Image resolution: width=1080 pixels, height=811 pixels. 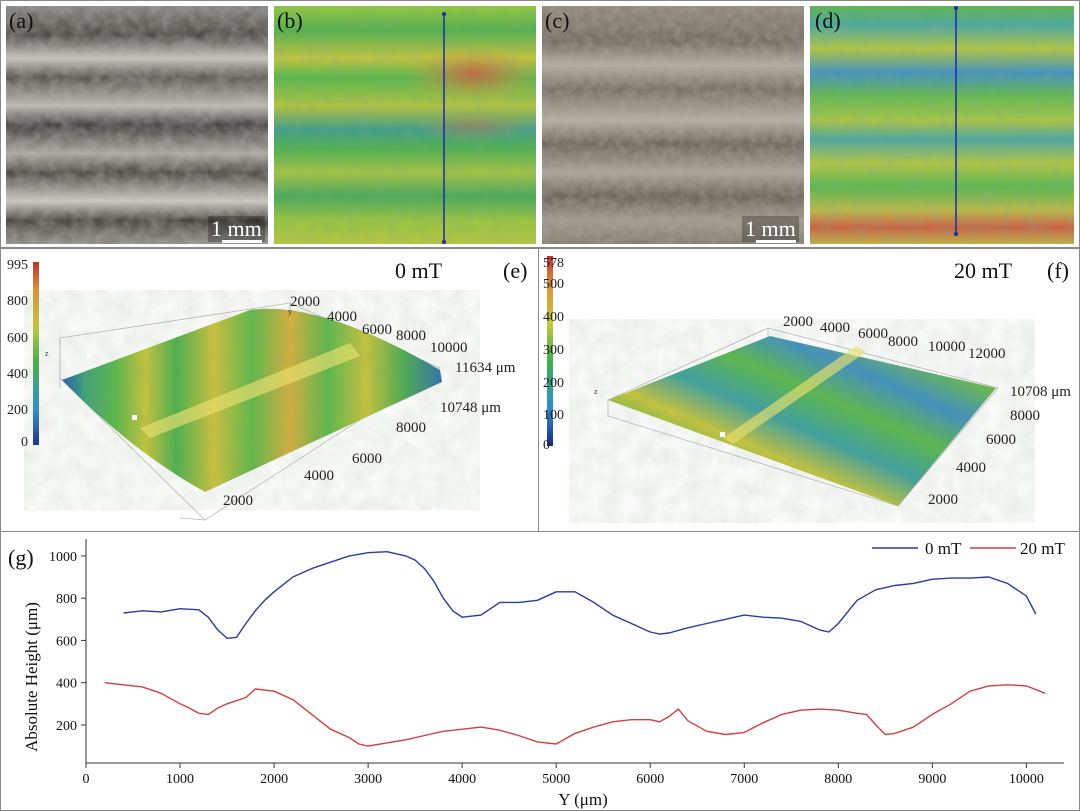 I want to click on panel-g-label: (g), so click(x=21, y=557).